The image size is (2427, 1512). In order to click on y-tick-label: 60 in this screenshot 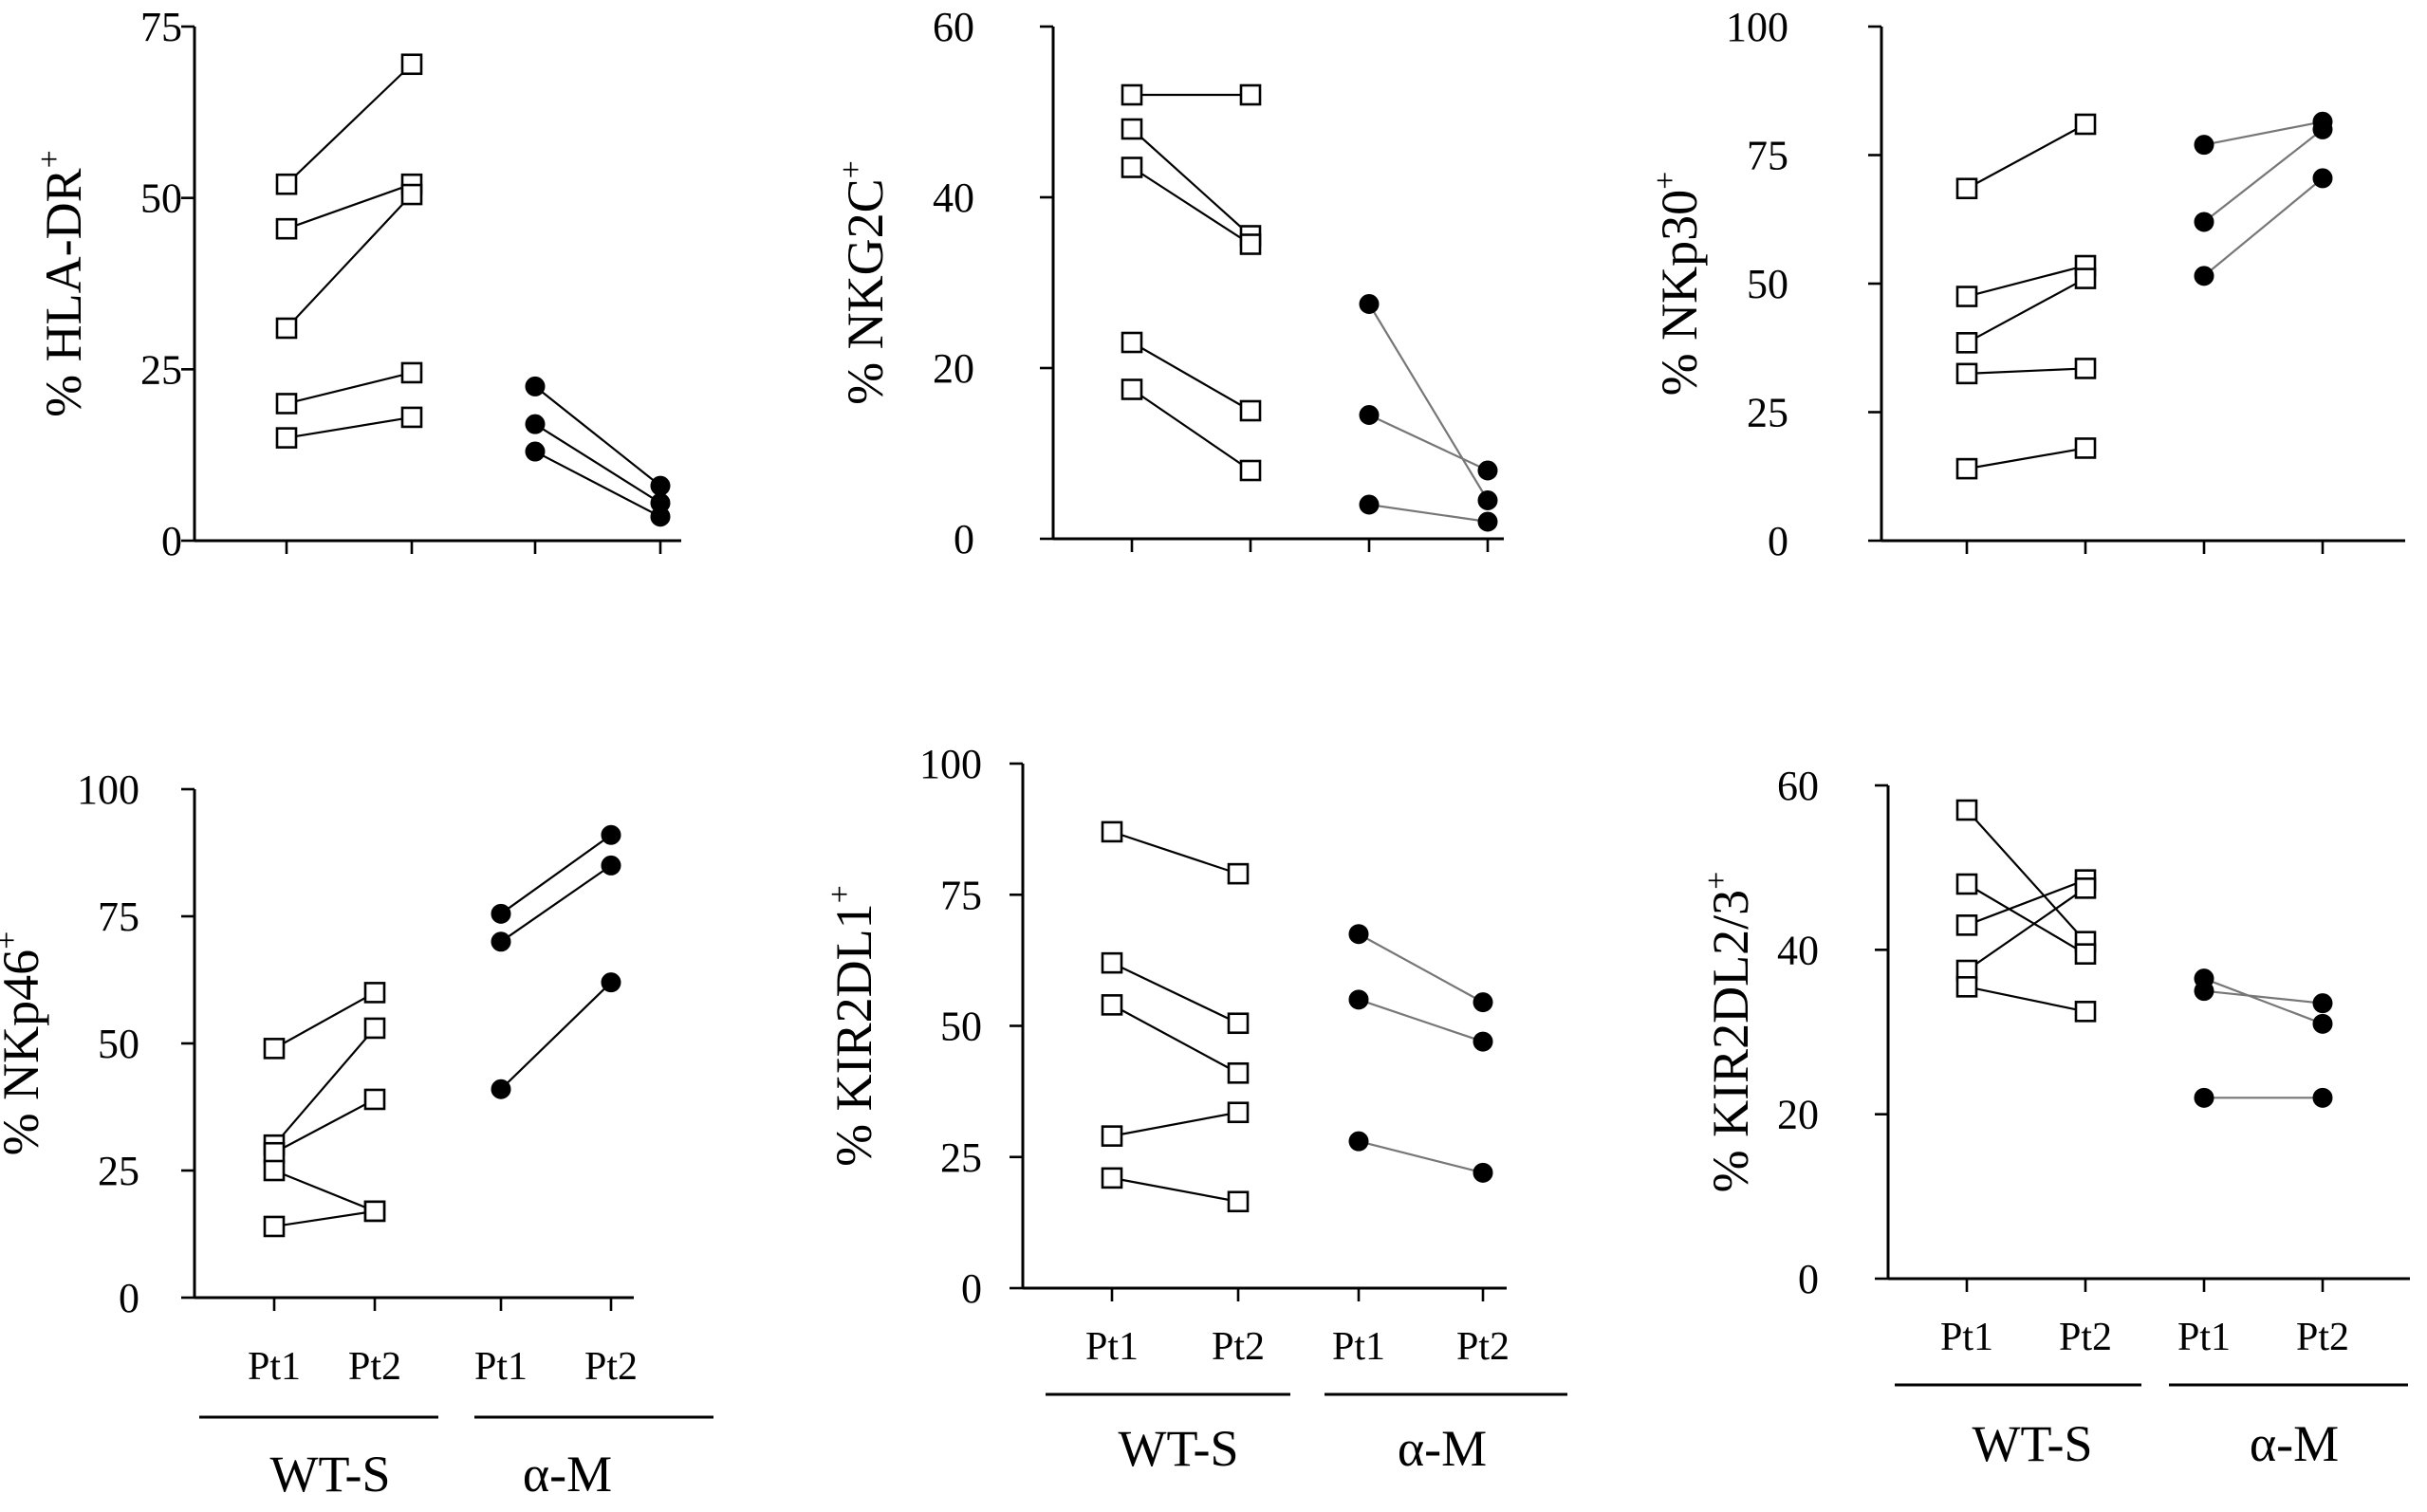, I will do `click(1798, 786)`.